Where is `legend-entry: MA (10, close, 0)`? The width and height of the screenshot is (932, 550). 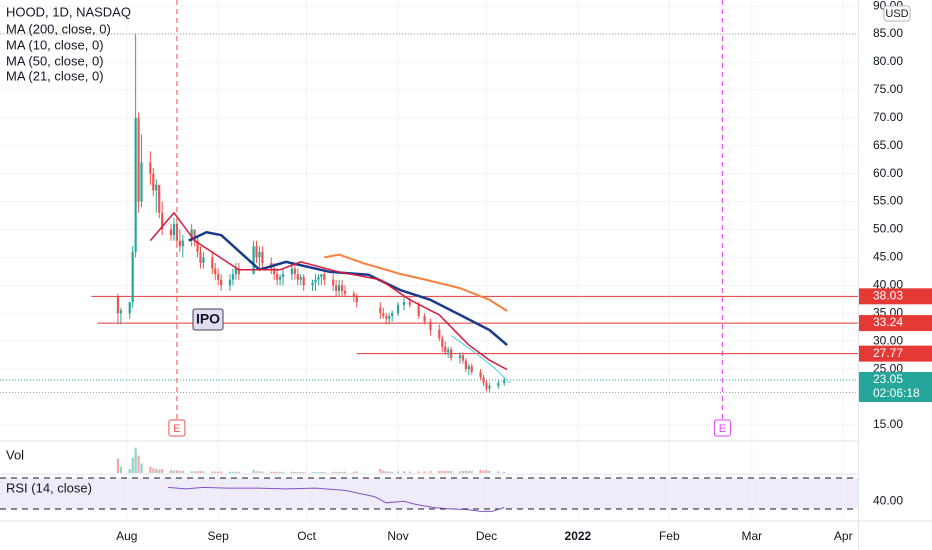 legend-entry: MA (10, close, 0) is located at coordinates (55, 44).